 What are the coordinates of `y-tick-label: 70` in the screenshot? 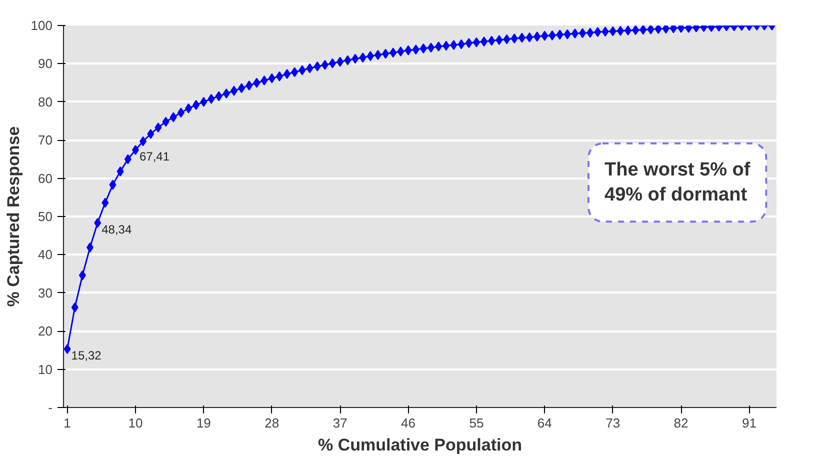 It's located at (45, 140).